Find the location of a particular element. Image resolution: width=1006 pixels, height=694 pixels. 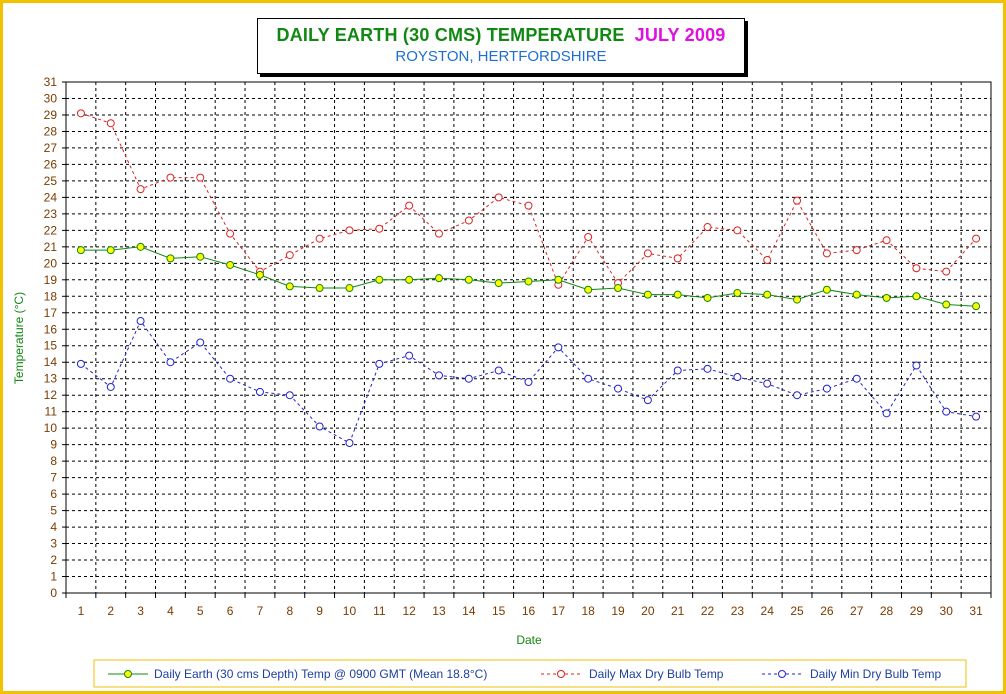

y-tick-label: 29 is located at coordinates (51, 115).